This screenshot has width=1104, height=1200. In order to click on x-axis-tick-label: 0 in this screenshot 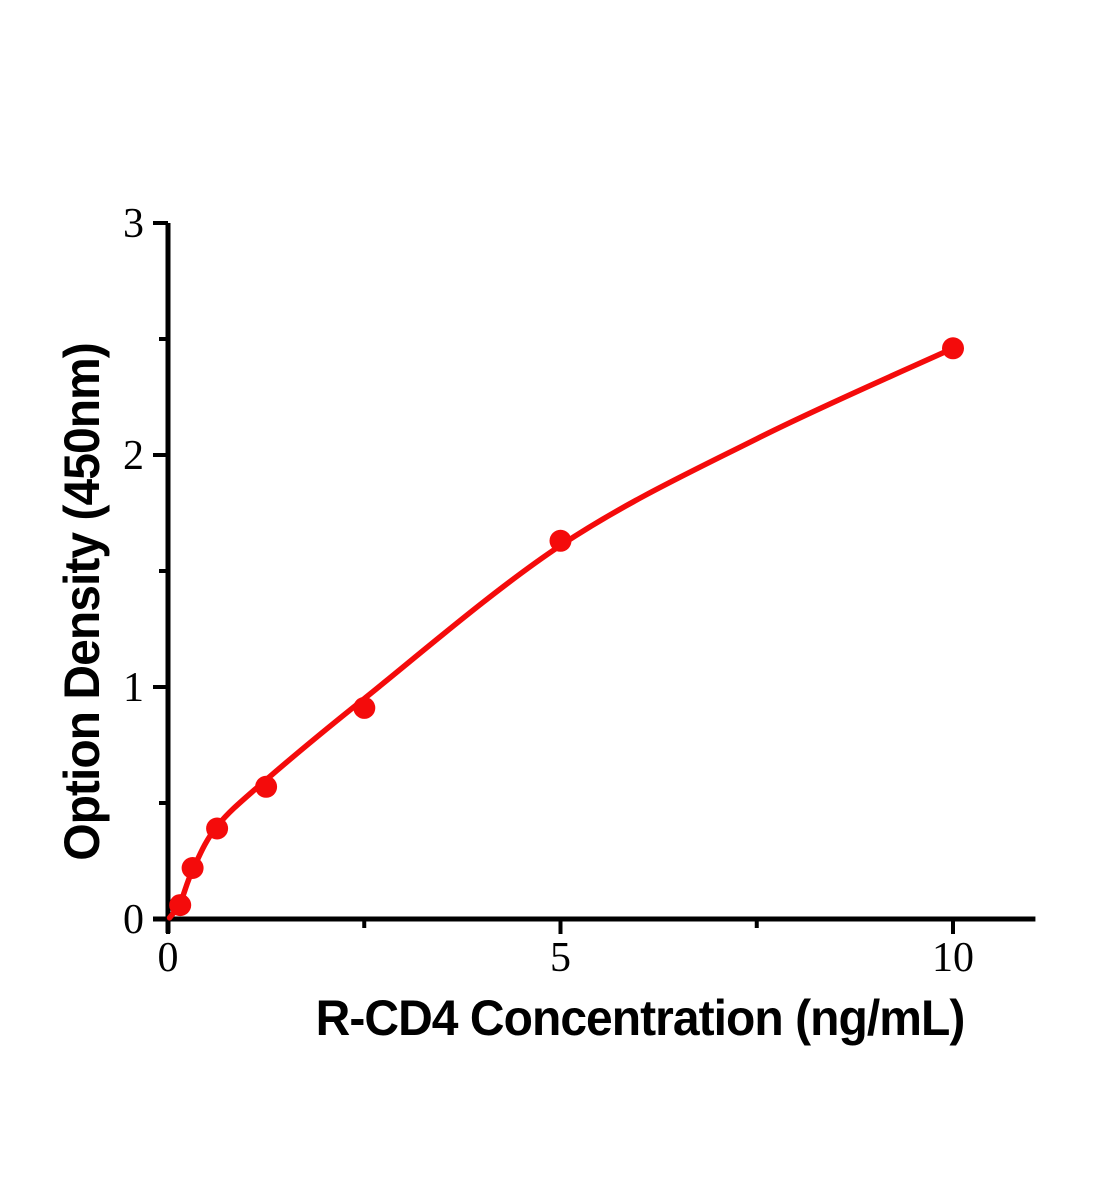, I will do `click(168, 958)`.